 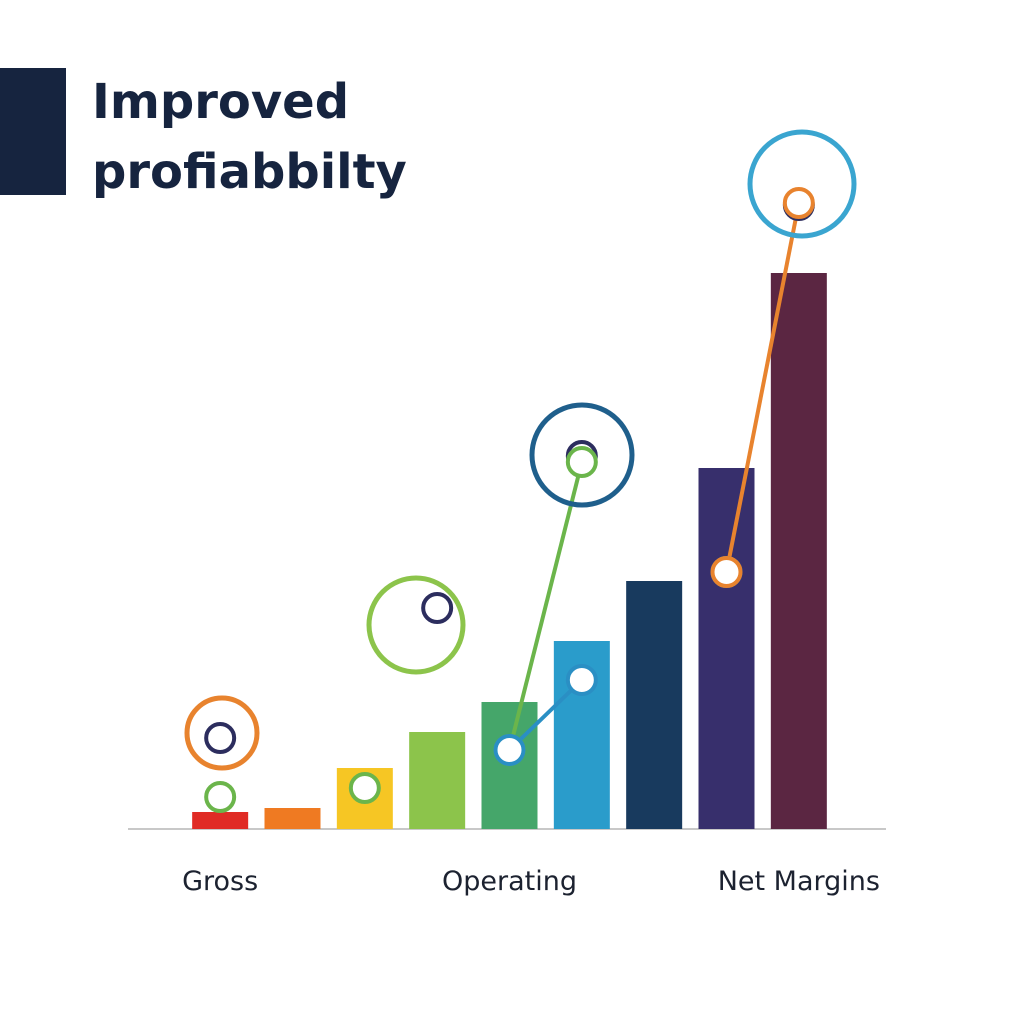 I want to click on x-tick-label: Net Margins, so click(x=799, y=881).